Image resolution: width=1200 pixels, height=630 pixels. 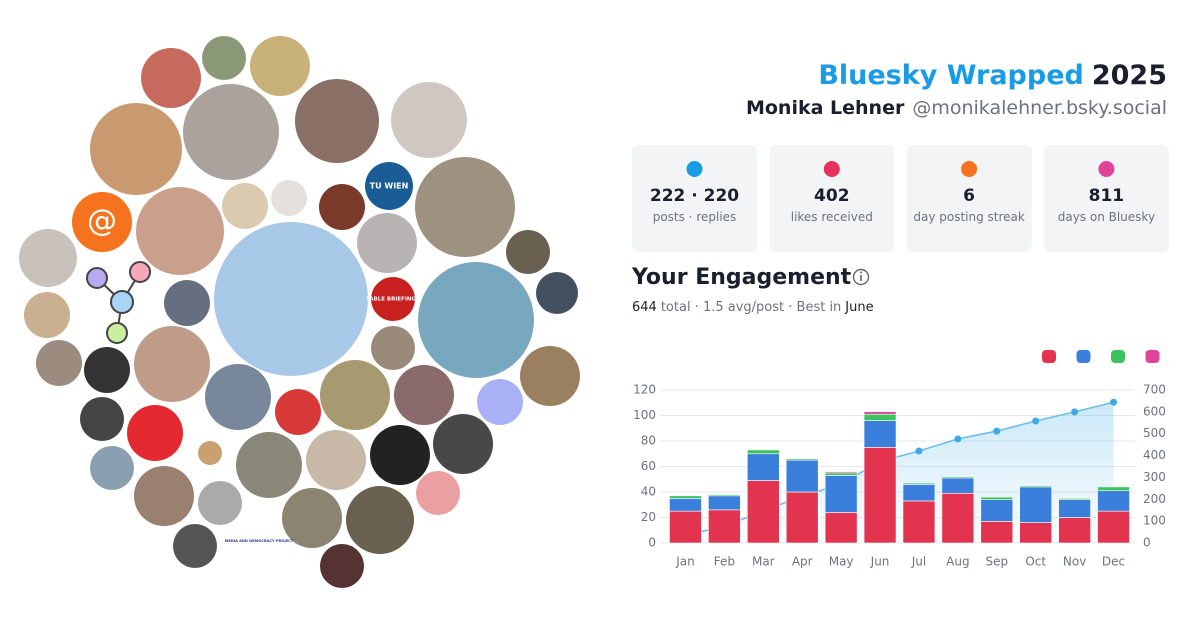 What do you see at coordinates (969, 196) in the screenshot?
I see `stat-value: 6` at bounding box center [969, 196].